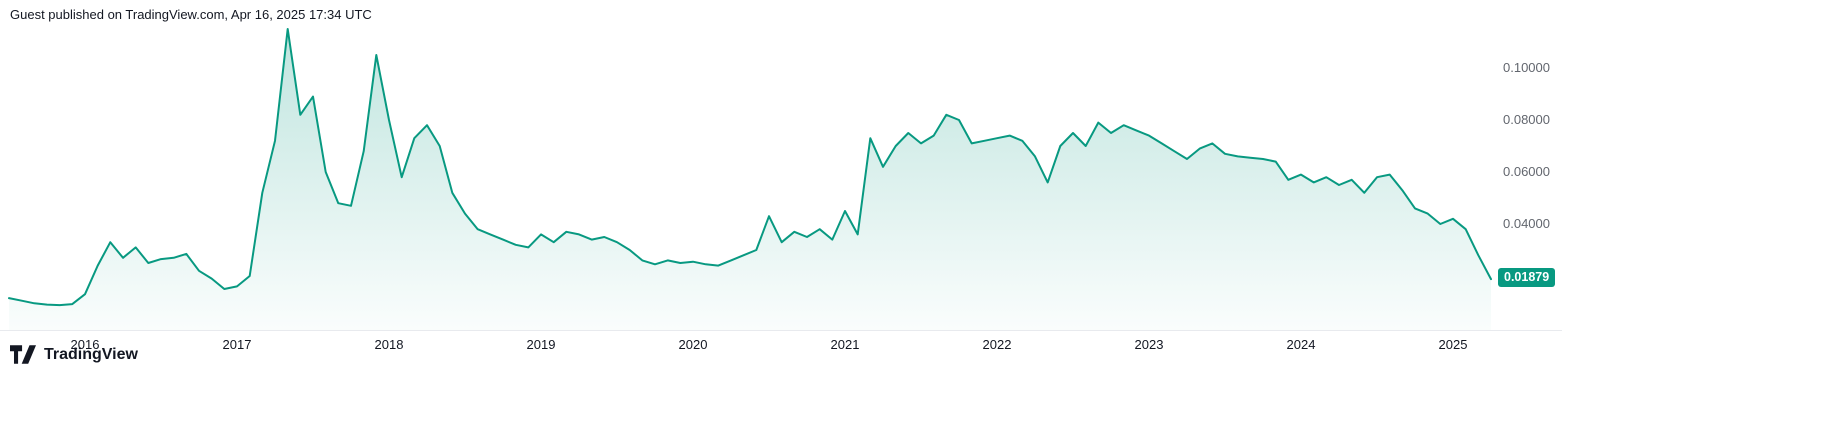 The height and width of the screenshot is (430, 1831). I want to click on x-axis-label: 2017, so click(237, 344).